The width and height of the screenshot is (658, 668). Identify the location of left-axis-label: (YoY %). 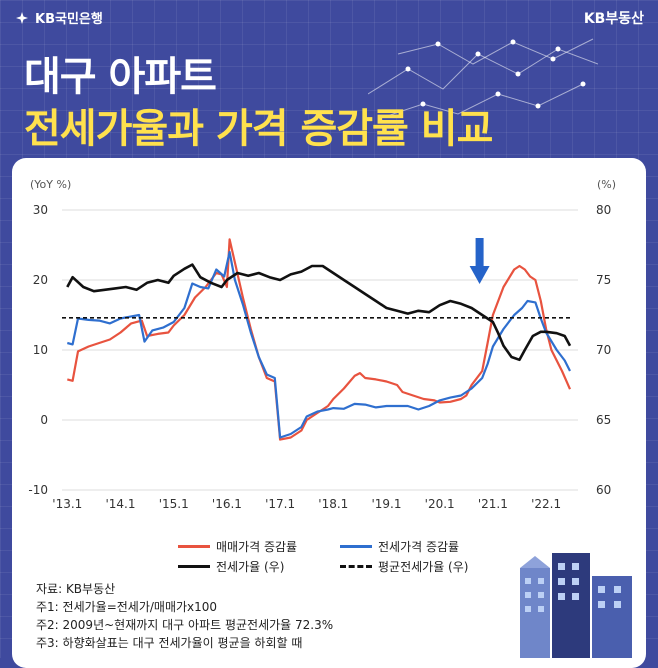
(50, 184).